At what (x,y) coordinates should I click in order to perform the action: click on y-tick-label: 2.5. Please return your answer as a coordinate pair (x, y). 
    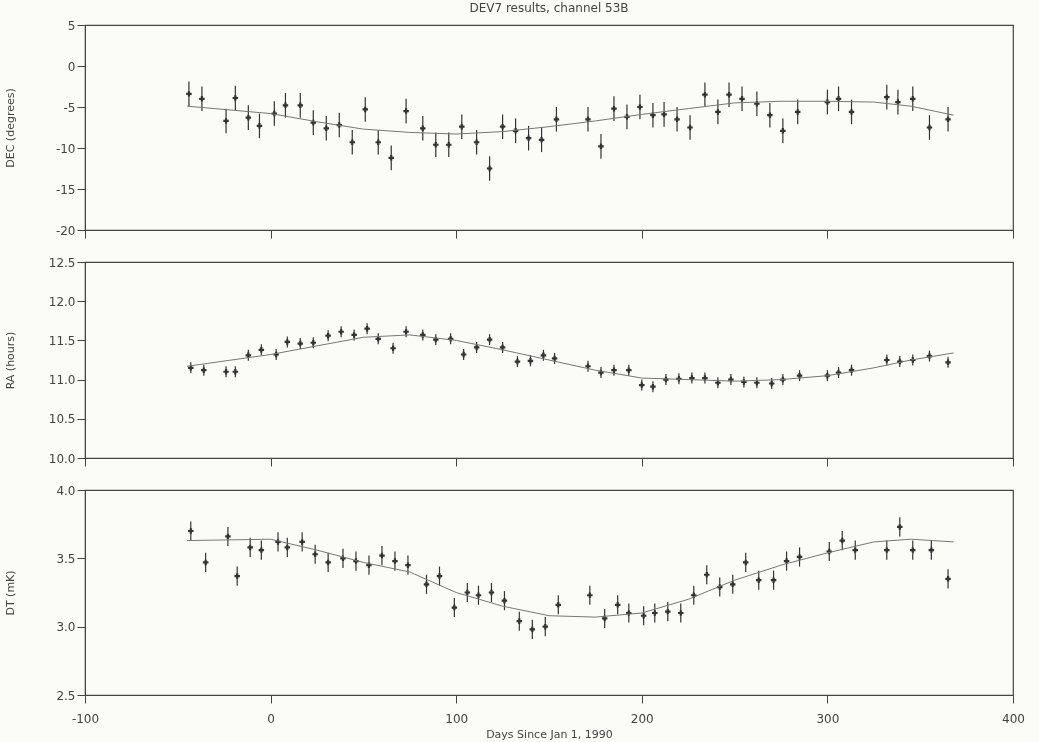
    Looking at the image, I should click on (66, 695).